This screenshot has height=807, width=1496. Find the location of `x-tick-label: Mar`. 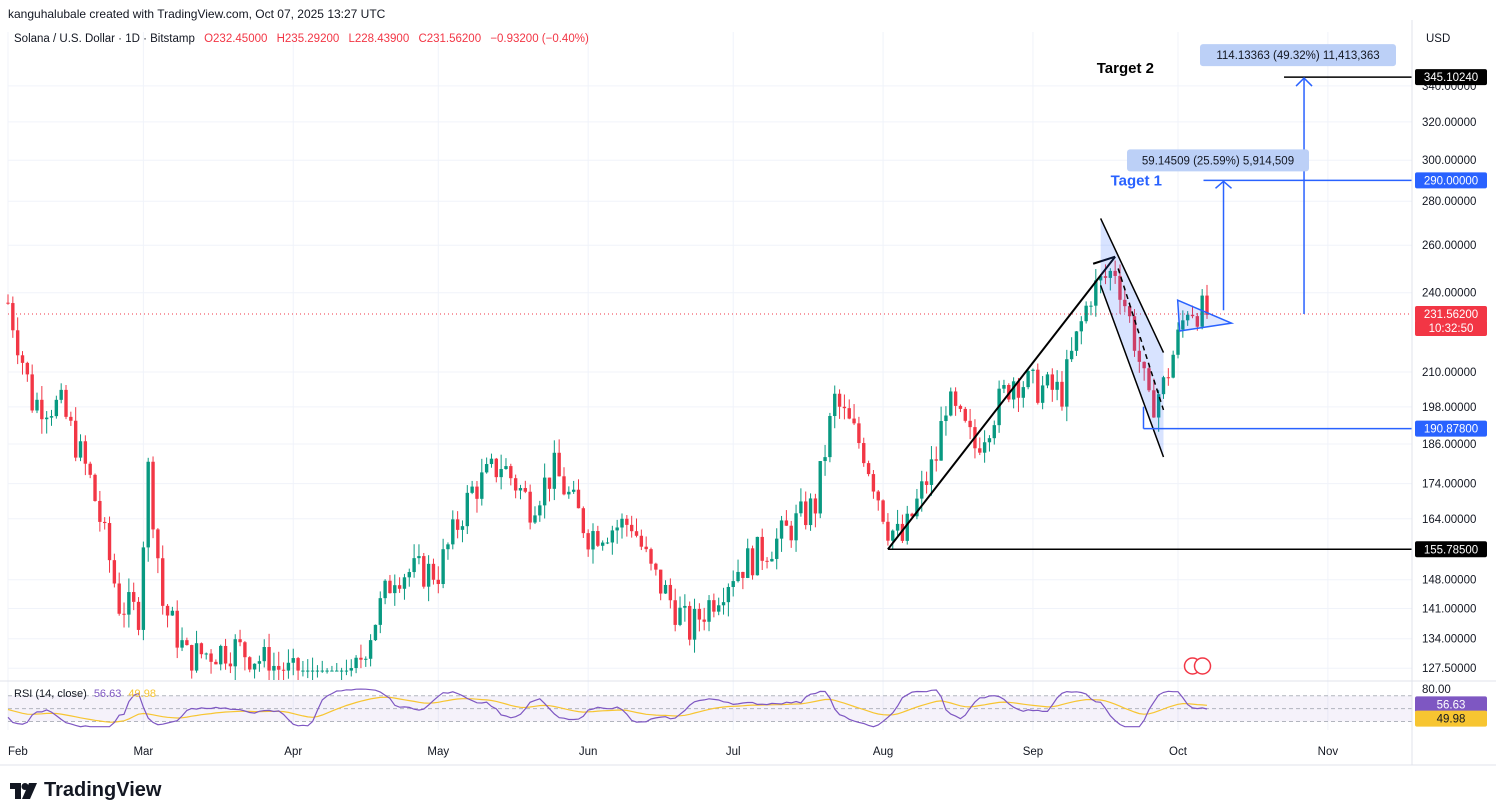

x-tick-label: Mar is located at coordinates (143, 752).